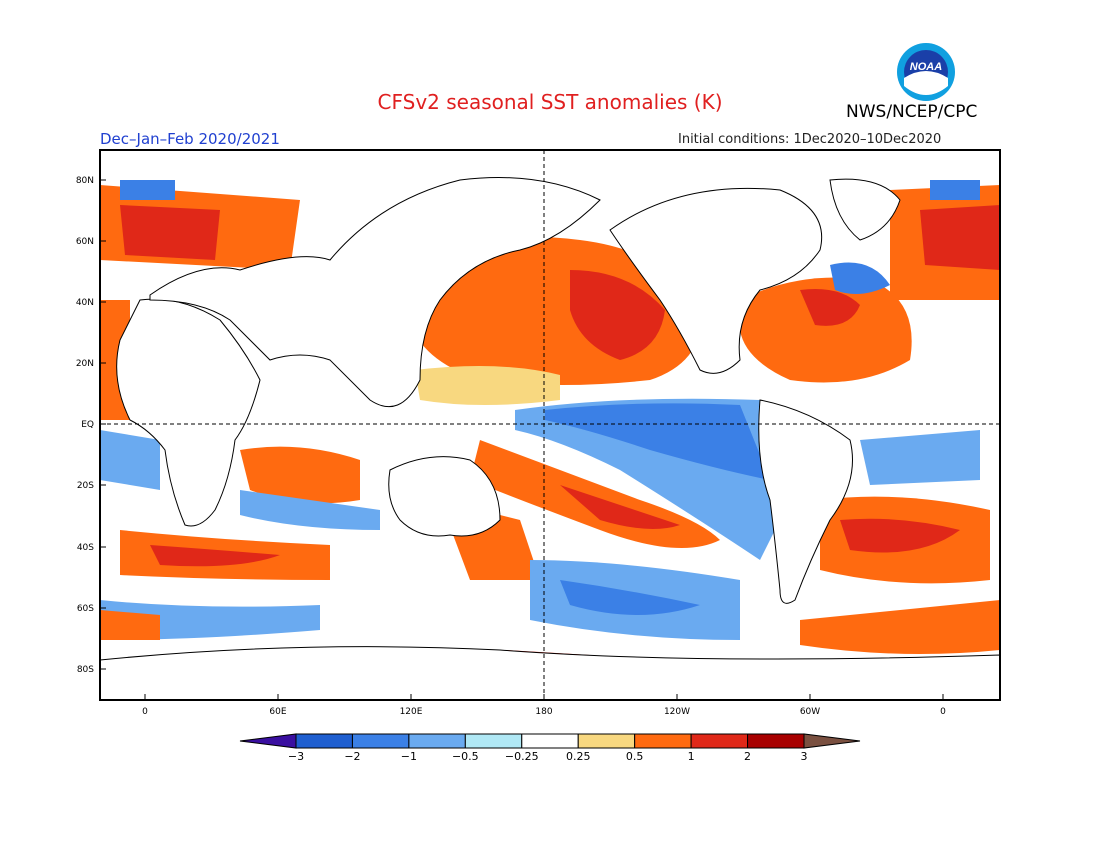 Image resolution: width=1100 pixels, height=850 pixels. Describe the element at coordinates (85, 242) in the screenshot. I see `lat-tick-label: 60N` at that location.